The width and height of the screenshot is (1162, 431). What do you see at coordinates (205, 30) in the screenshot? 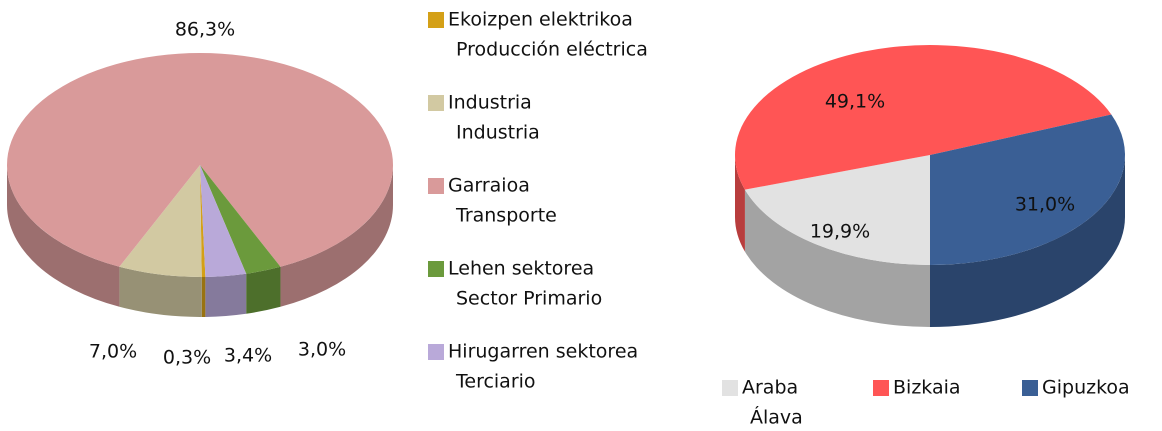
I see `data-label: 86,3%` at bounding box center [205, 30].